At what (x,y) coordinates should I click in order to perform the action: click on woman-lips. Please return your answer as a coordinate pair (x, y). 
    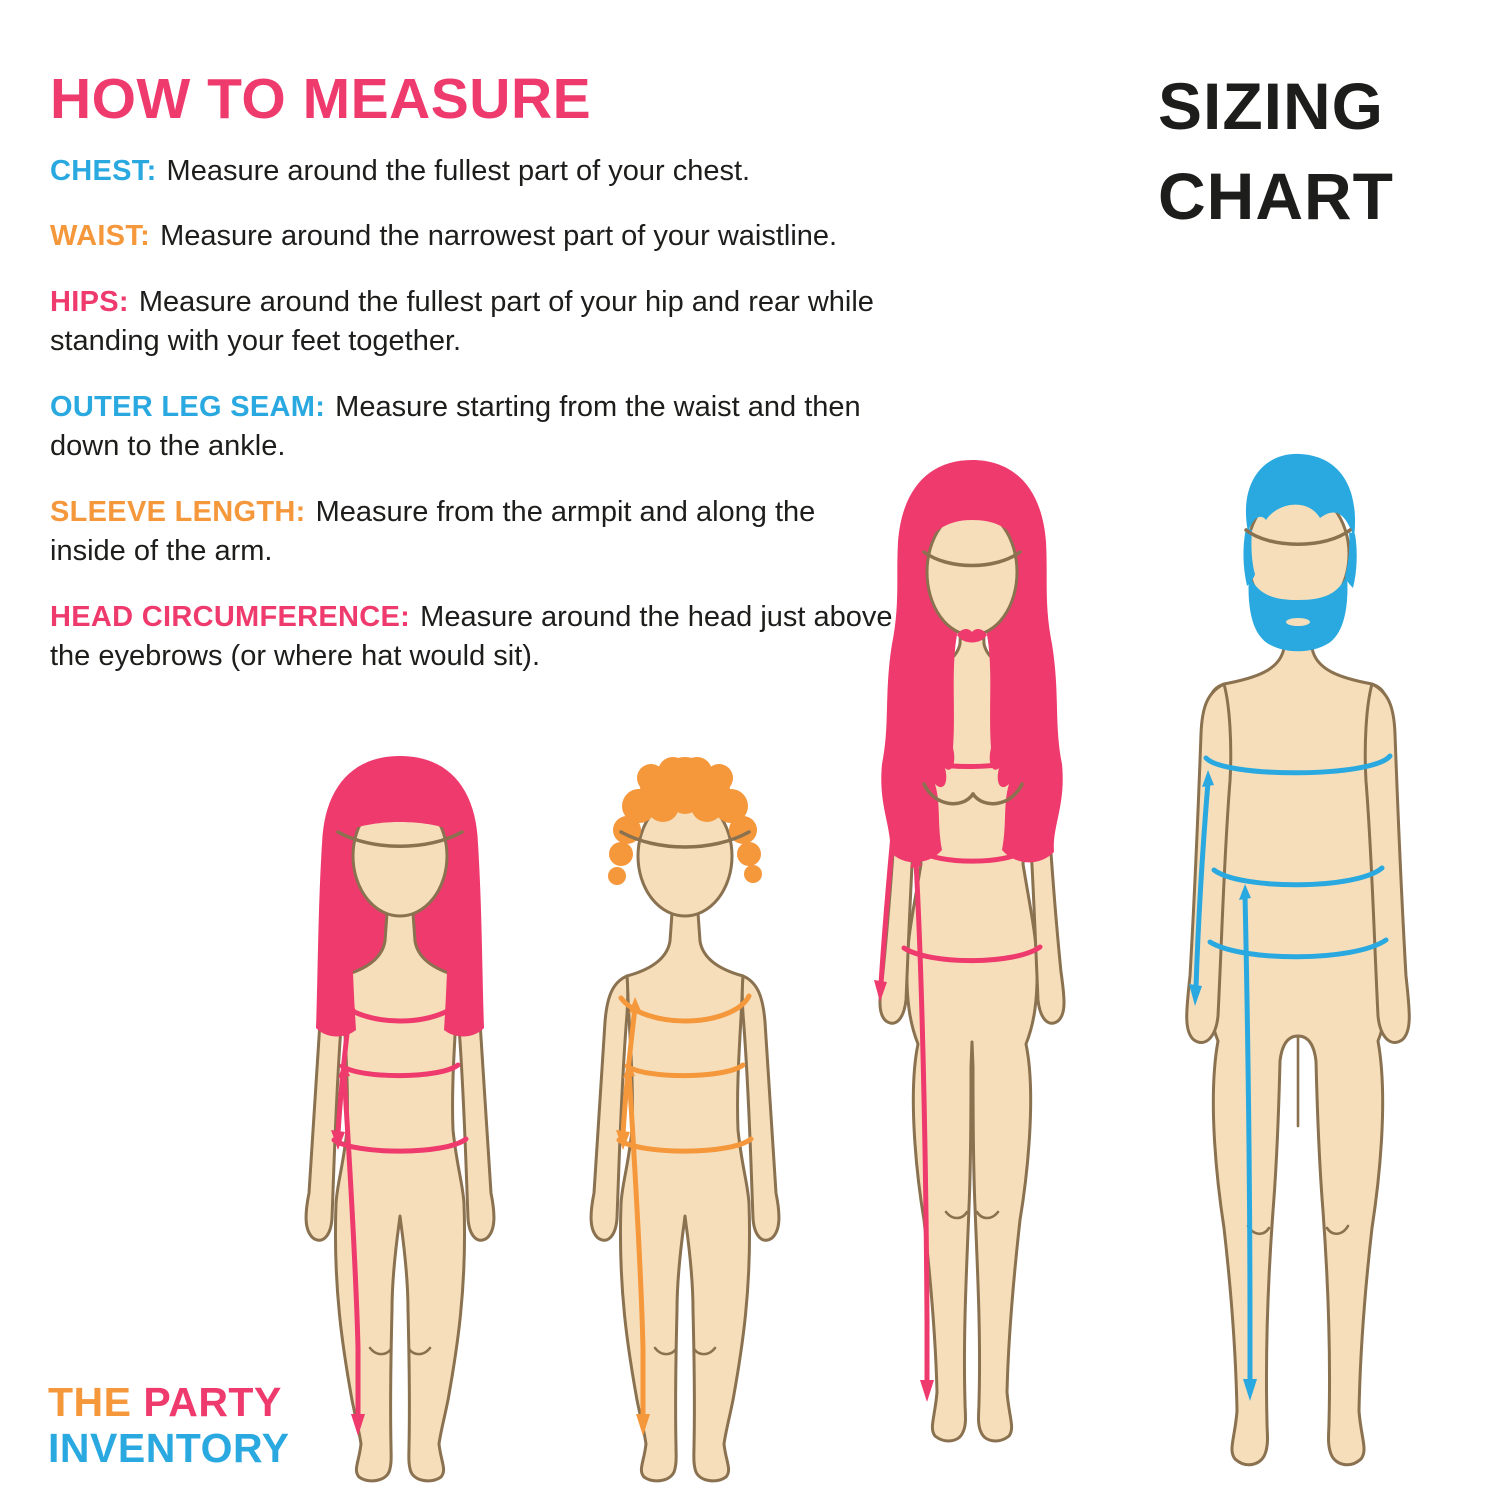
    Looking at the image, I should click on (972, 635).